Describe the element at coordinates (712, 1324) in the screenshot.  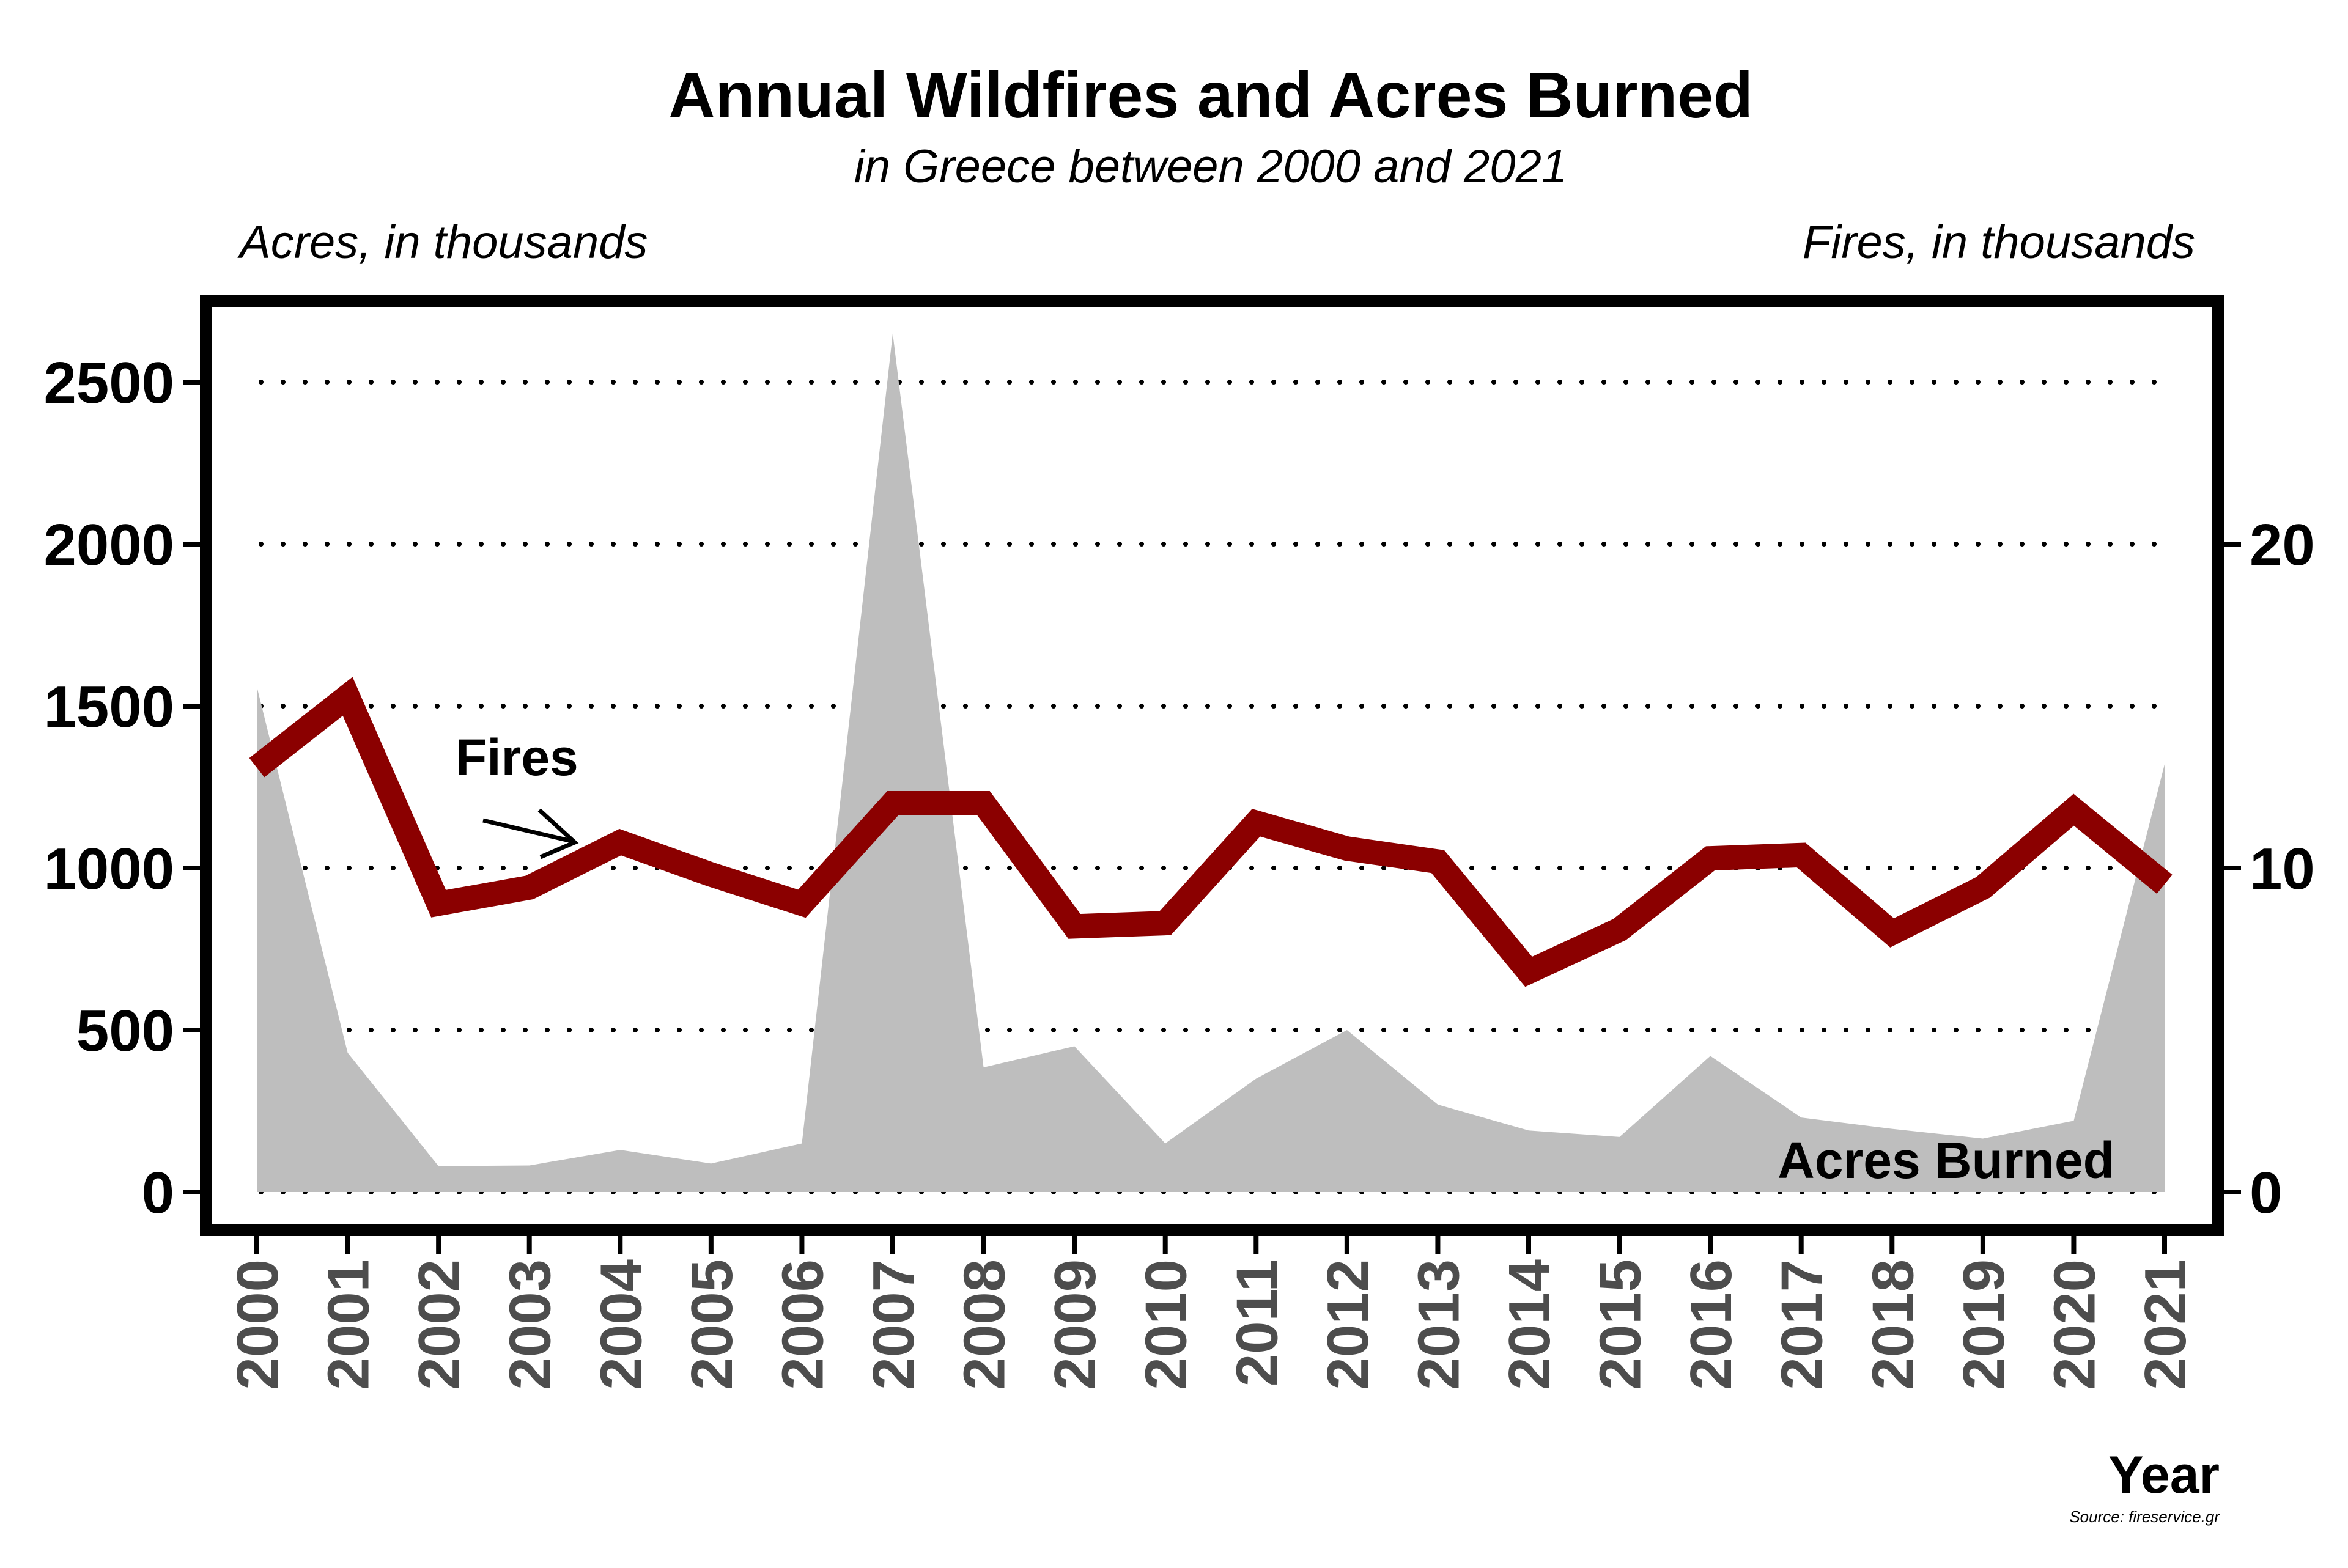
I see `x-tick-label: 2005` at that location.